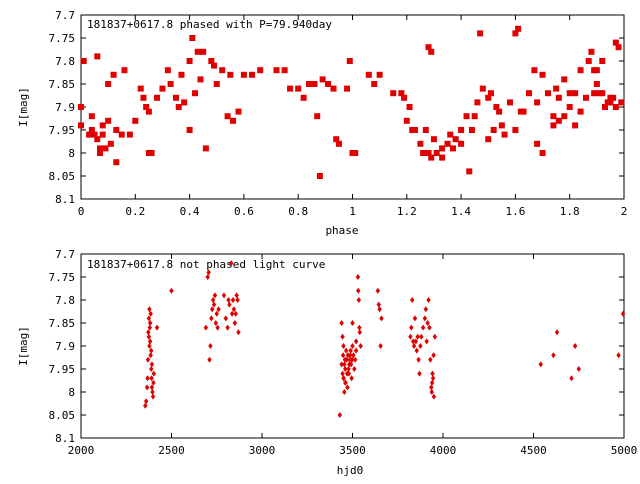  Describe the element at coordinates (62, 130) in the screenshot. I see `phased-y-tick-label: 7.95` at that location.